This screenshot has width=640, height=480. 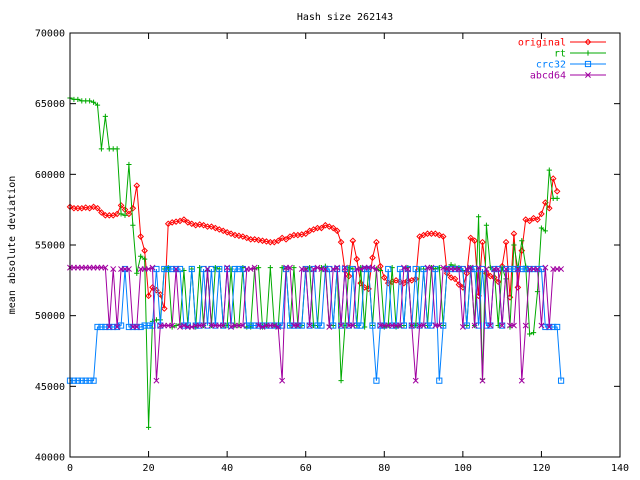 What do you see at coordinates (588, 75) in the screenshot?
I see `legend-marker-abcd64` at bounding box center [588, 75].